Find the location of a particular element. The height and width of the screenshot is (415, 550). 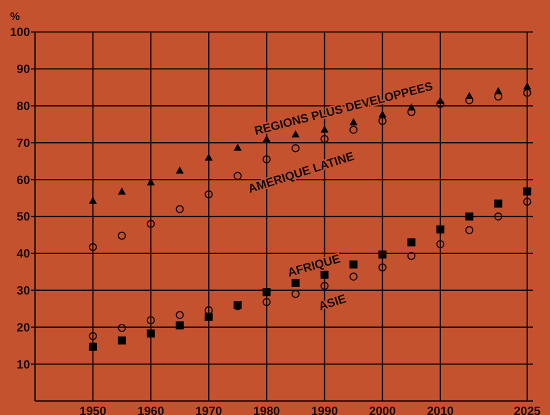

x-tick-label: 1970 is located at coordinates (208, 409).